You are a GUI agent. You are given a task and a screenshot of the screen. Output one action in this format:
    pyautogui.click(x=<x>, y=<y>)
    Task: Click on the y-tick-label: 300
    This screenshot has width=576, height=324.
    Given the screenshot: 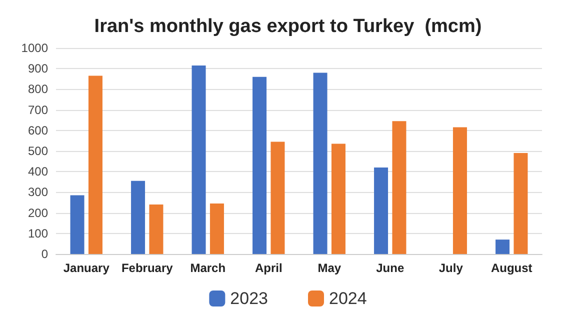 What is the action you would take?
    pyautogui.click(x=38, y=192)
    